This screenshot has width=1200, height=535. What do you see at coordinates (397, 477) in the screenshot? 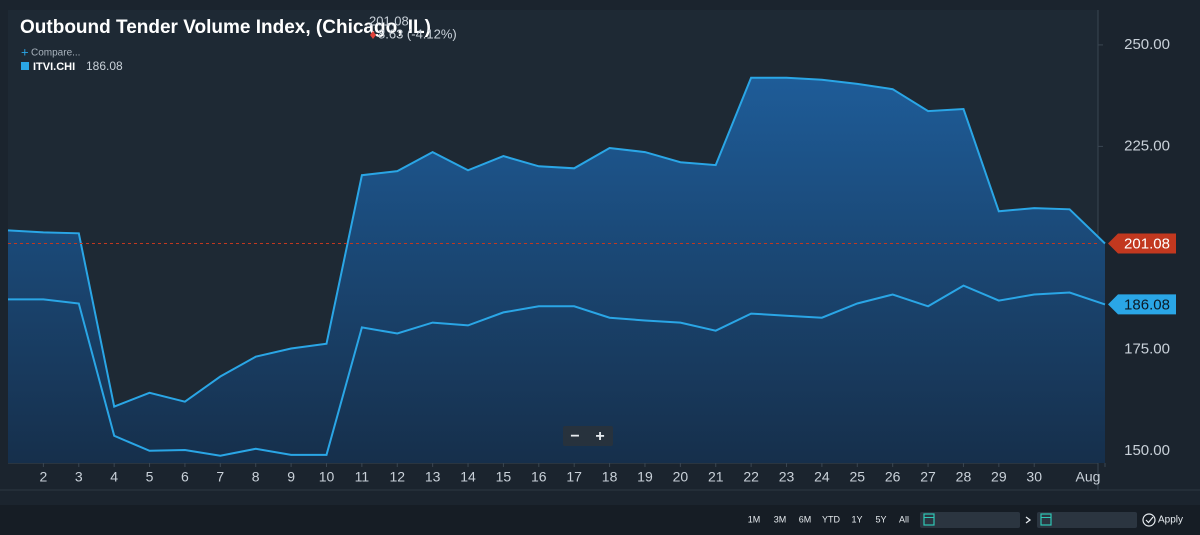
I see `x-tick-label: 12` at bounding box center [397, 477].